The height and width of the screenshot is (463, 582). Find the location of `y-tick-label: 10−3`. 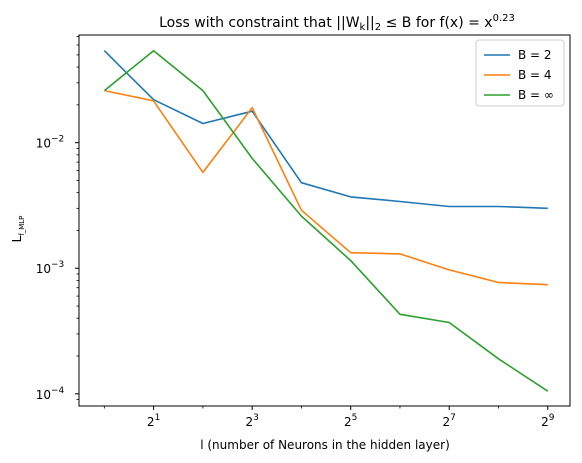

y-tick-label: 10−3 is located at coordinates (50, 268).